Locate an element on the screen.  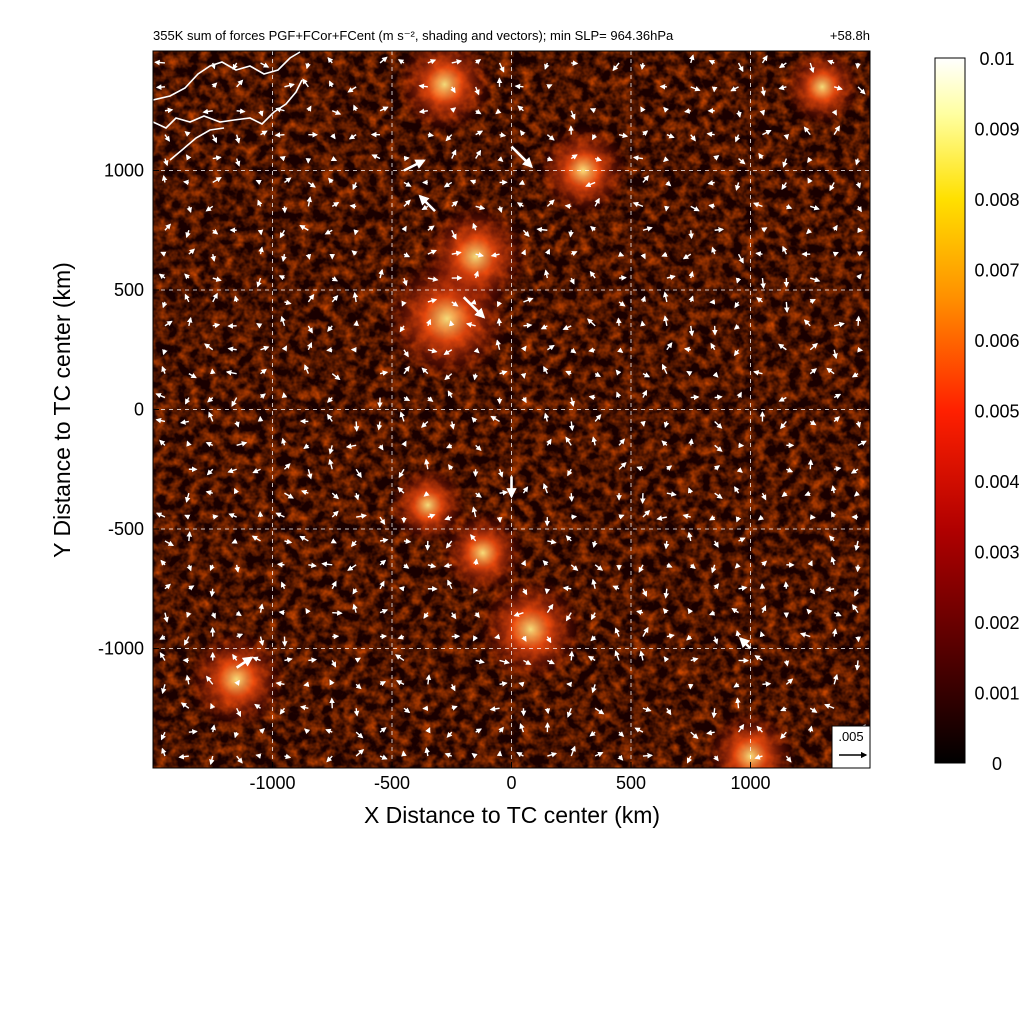
y-tick-label: 1000 is located at coordinates (124, 171).